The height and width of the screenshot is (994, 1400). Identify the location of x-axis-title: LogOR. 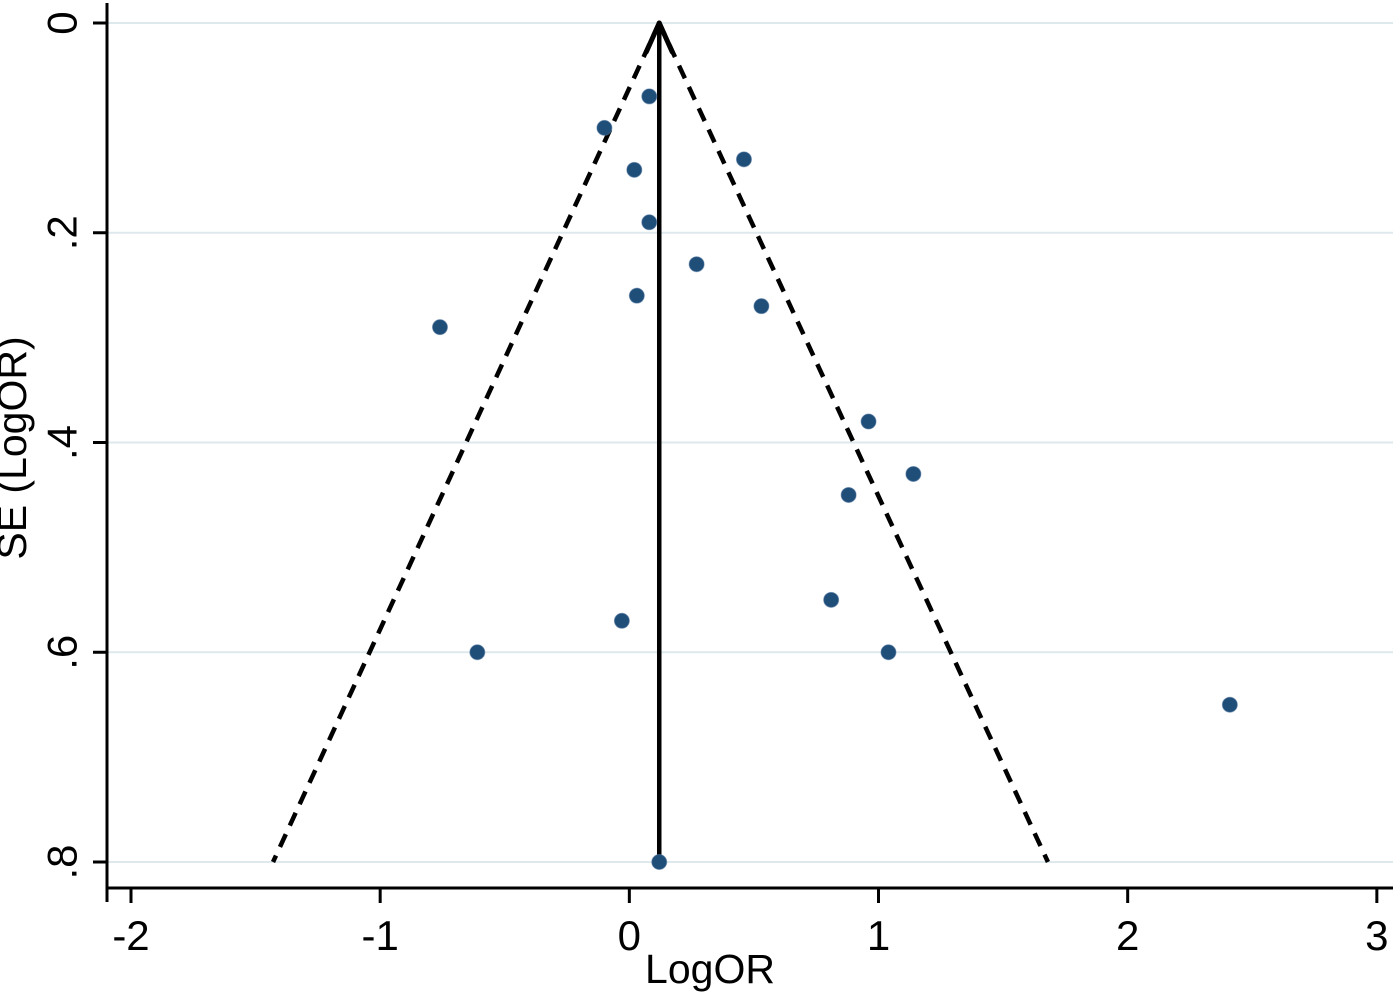
(710, 969).